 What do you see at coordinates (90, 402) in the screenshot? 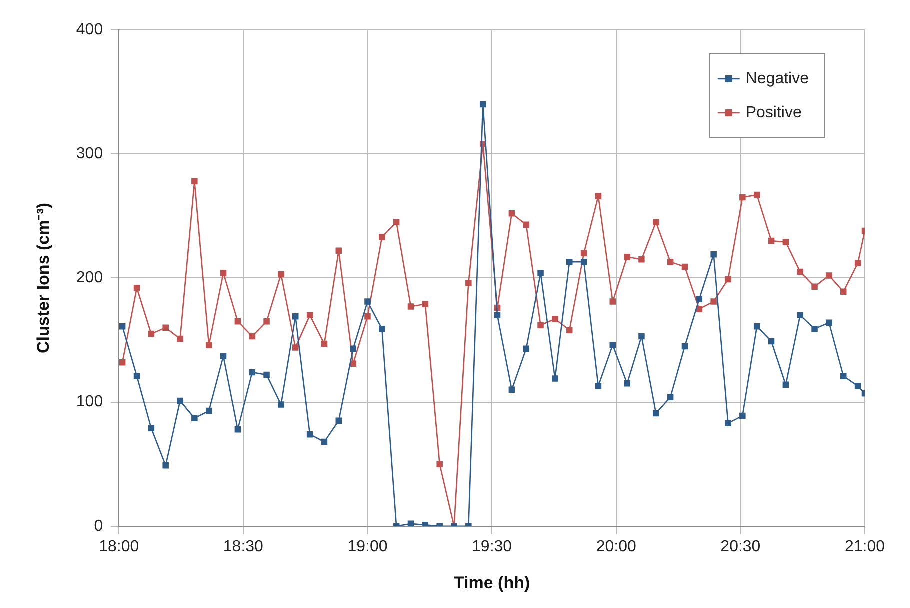
I see `y-tick-label: 100` at bounding box center [90, 402].